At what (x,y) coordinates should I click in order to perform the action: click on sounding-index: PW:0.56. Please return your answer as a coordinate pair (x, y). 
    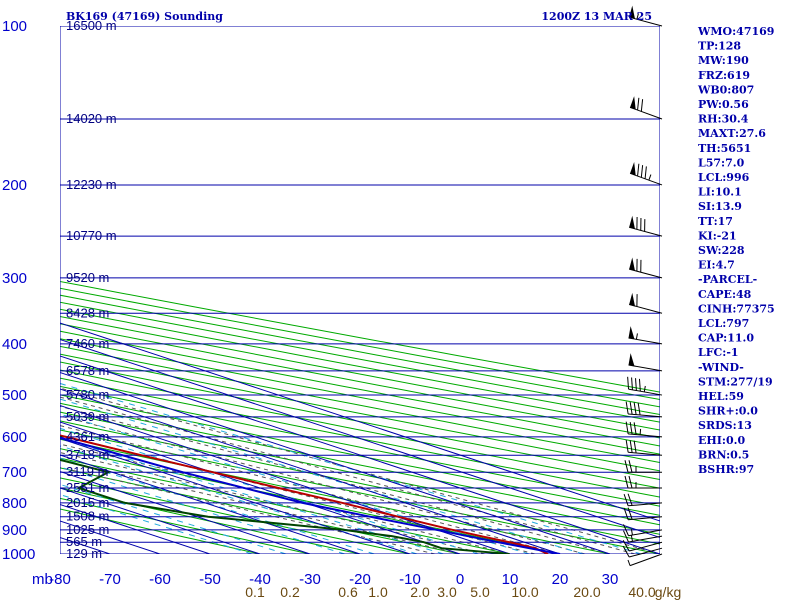
    Looking at the image, I should click on (723, 104).